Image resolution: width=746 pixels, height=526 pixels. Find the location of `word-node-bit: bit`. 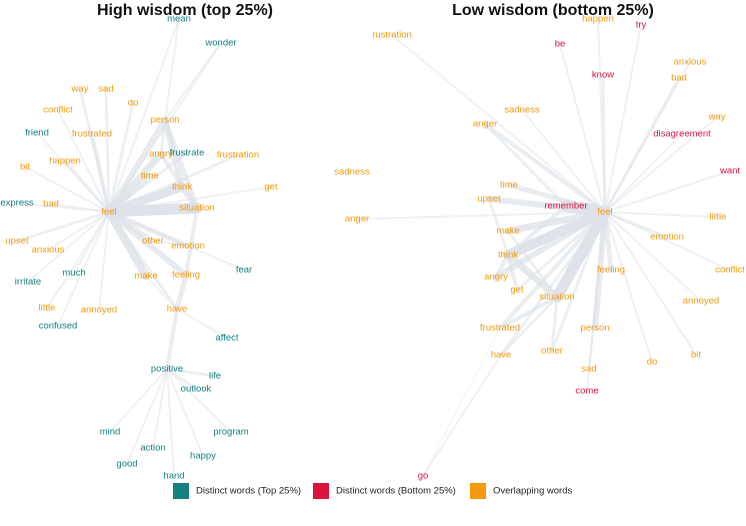

word-node-bit: bit is located at coordinates (696, 355).